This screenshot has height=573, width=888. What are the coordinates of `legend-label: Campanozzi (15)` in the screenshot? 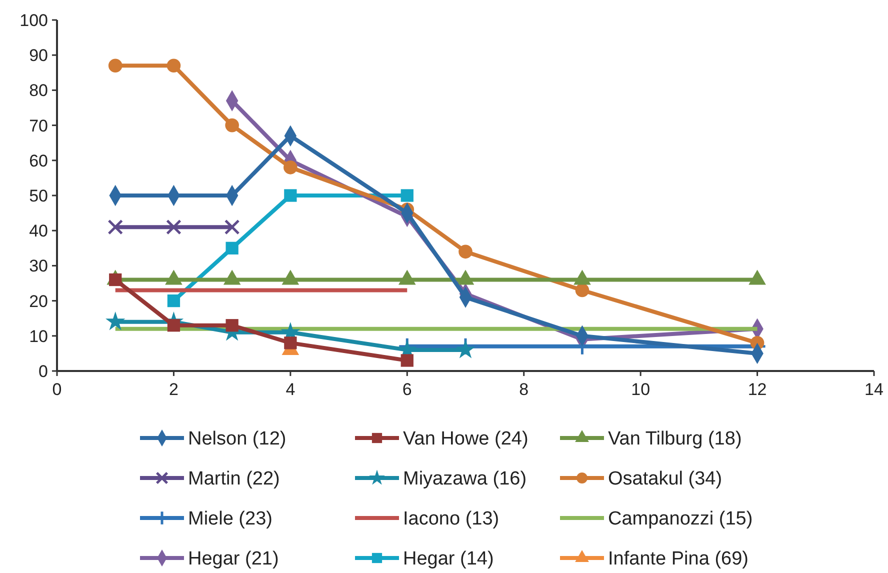 It's located at (680, 519).